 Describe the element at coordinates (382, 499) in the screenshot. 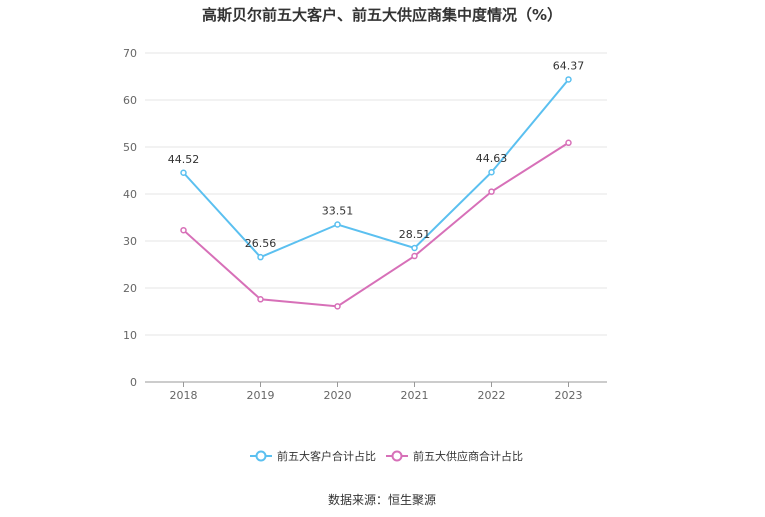

I see `data-source: 数据来源：恒生聚源` at that location.